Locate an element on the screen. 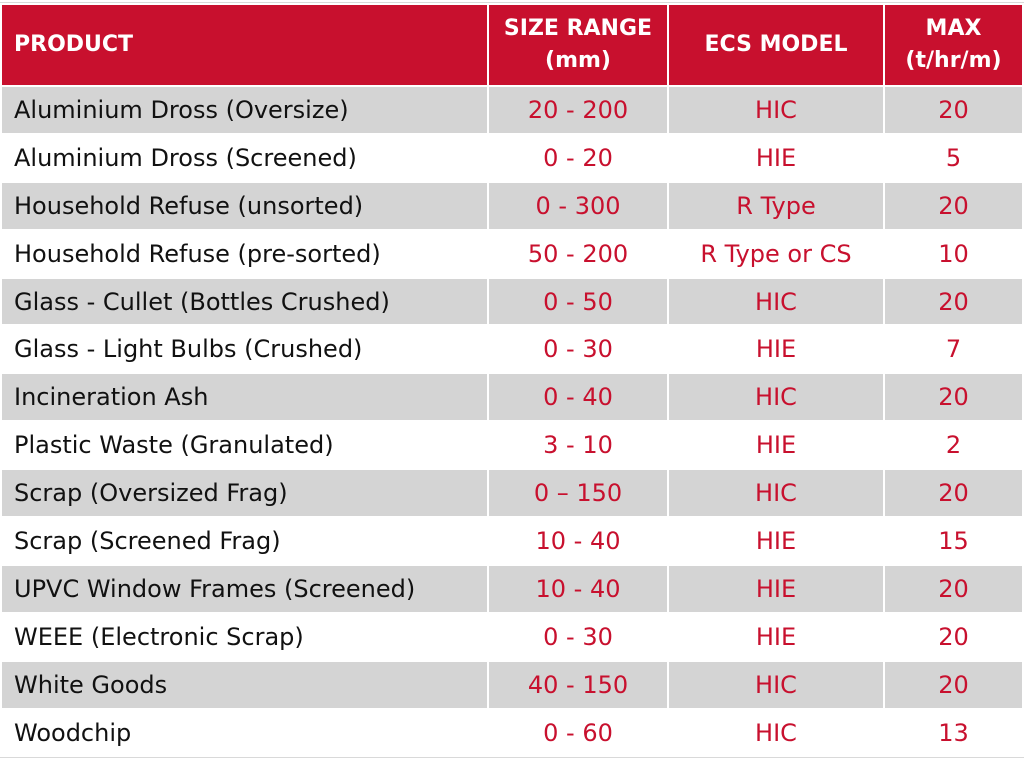 The height and width of the screenshot is (770, 1024). ecs-model-cell: R Type is located at coordinates (776, 205).